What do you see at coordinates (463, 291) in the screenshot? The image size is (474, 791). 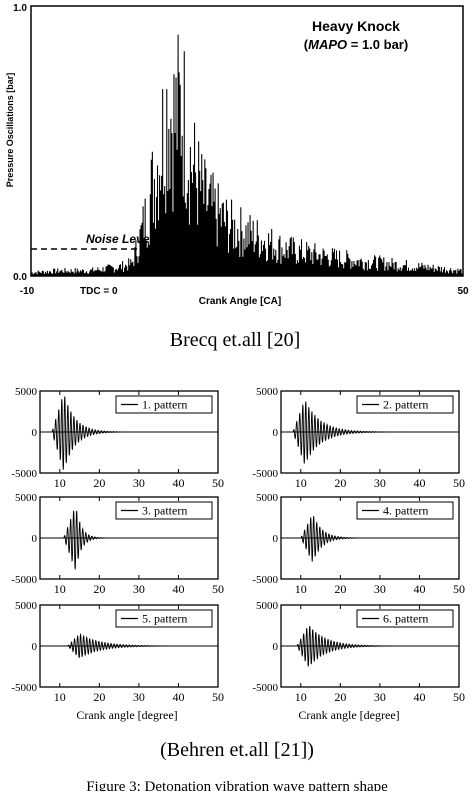 I see `x-tick-right: 50` at bounding box center [463, 291].